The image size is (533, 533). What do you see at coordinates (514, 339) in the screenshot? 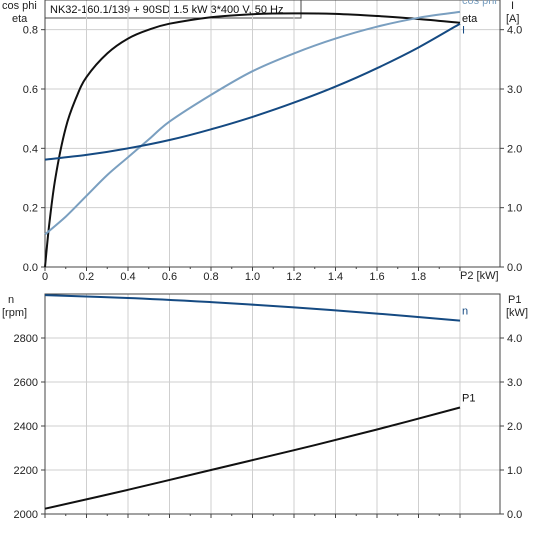
I see `bot-right-tick-label: 4.0` at bounding box center [514, 339].